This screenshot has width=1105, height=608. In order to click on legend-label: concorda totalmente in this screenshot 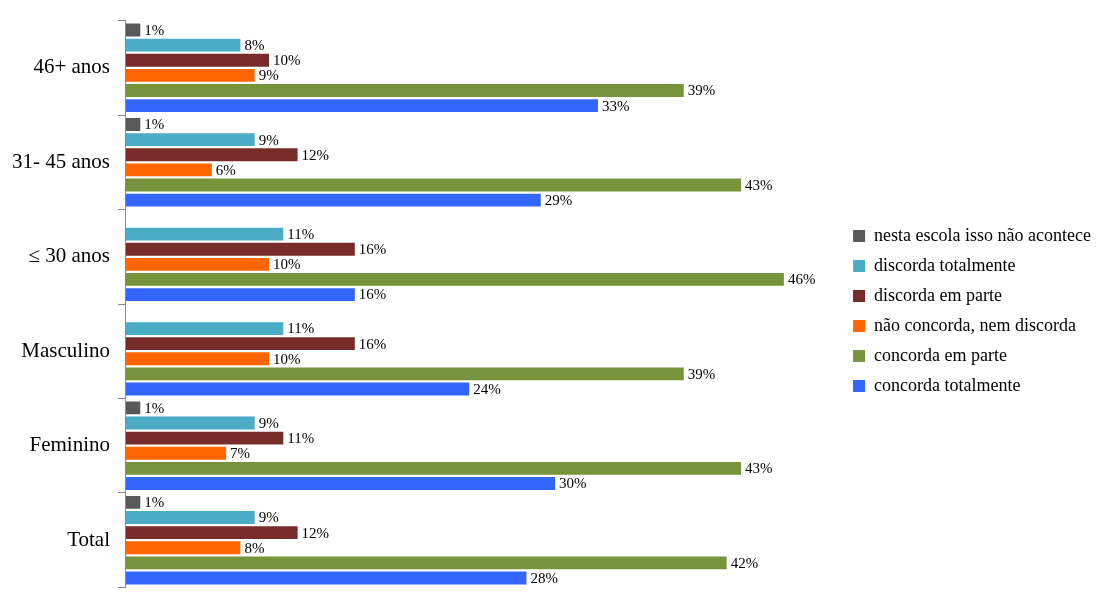, I will do `click(947, 384)`.